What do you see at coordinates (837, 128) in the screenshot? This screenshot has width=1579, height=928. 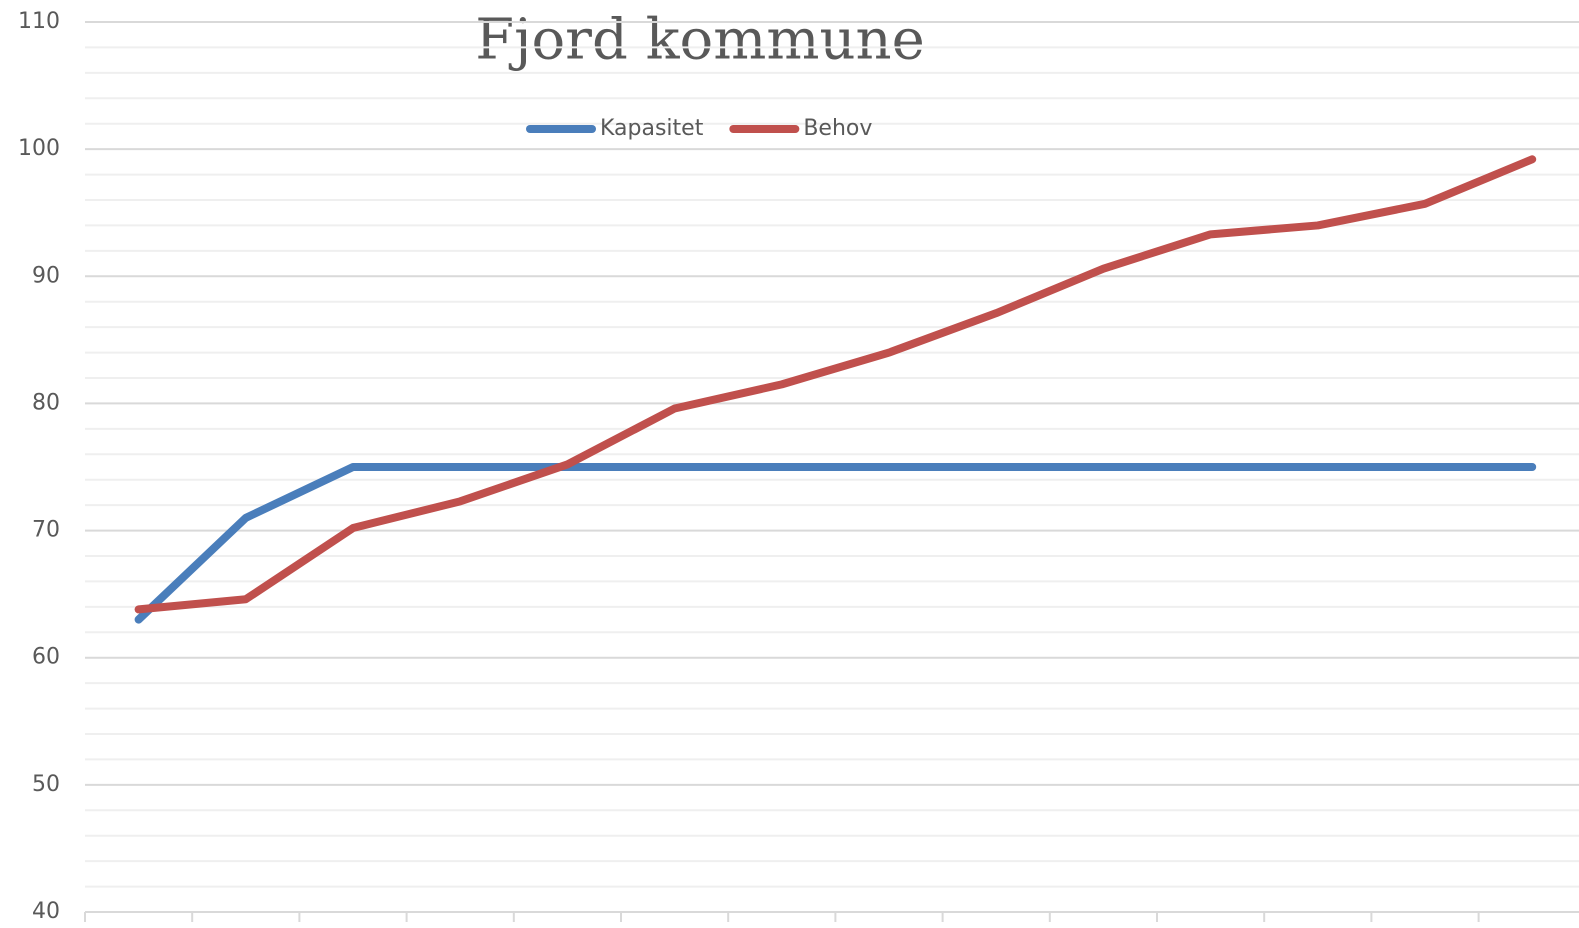 I see `legend-label: Behov` at bounding box center [837, 128].